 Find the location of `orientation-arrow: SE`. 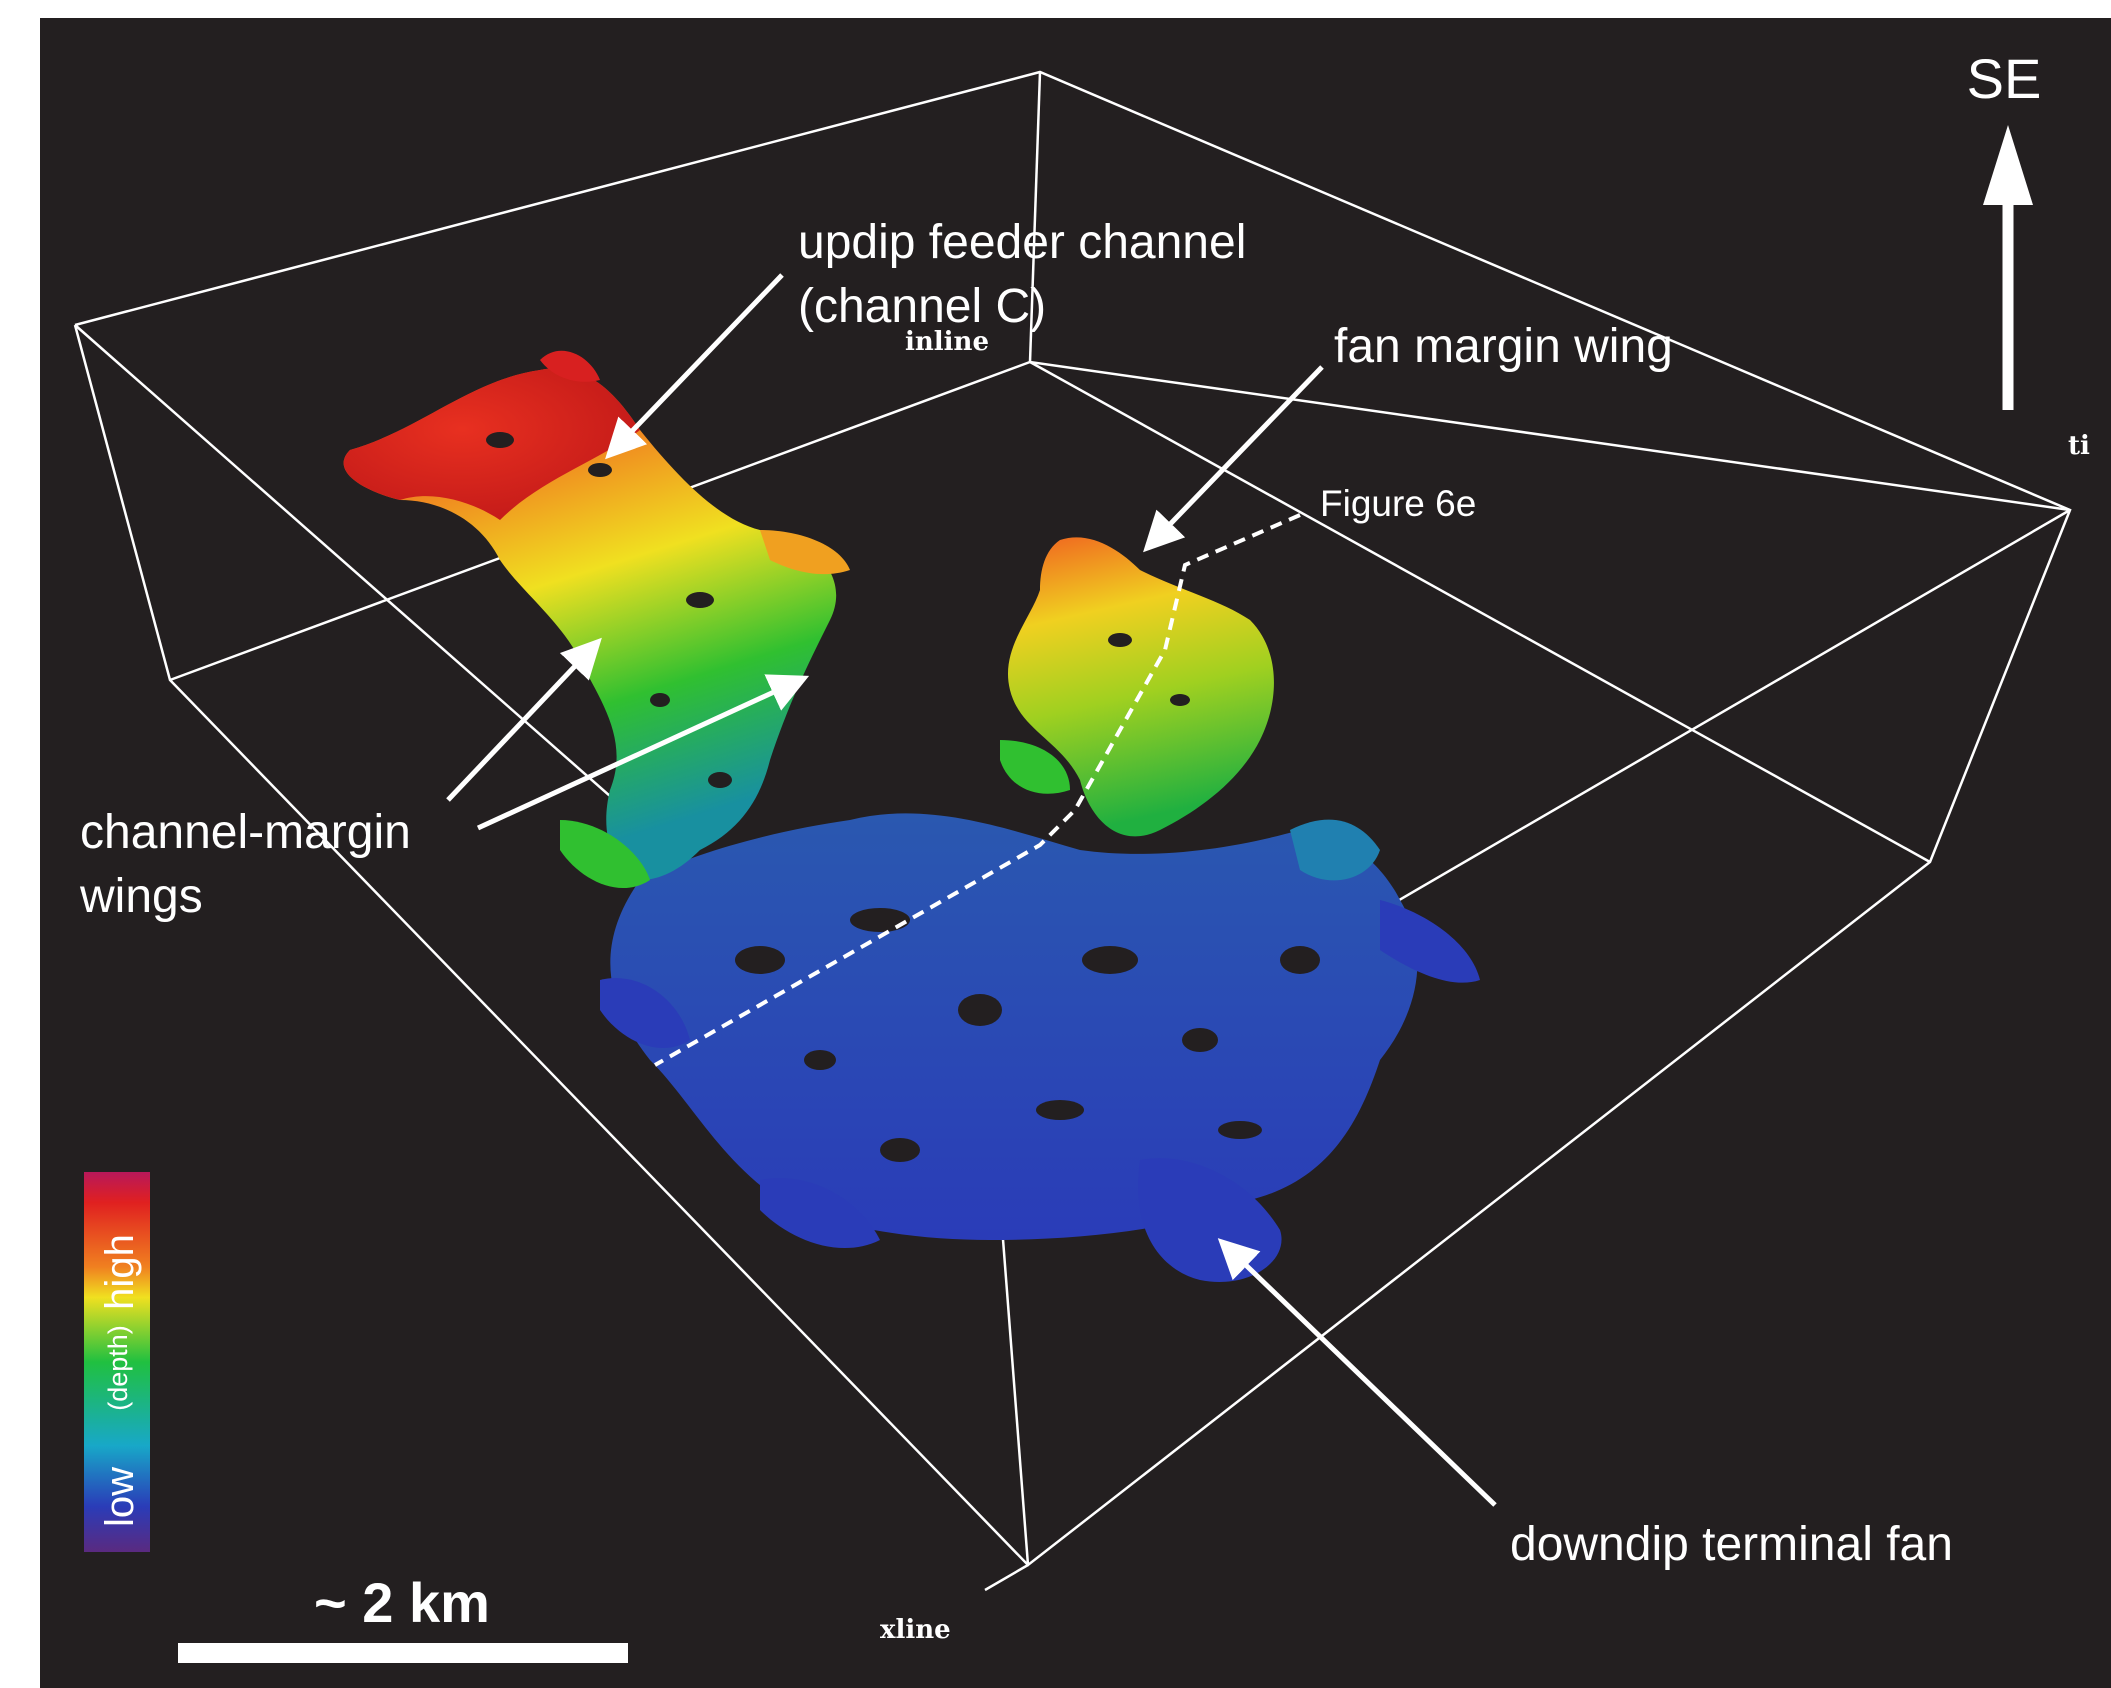

orientation-arrow: SE is located at coordinates (2004, 228).